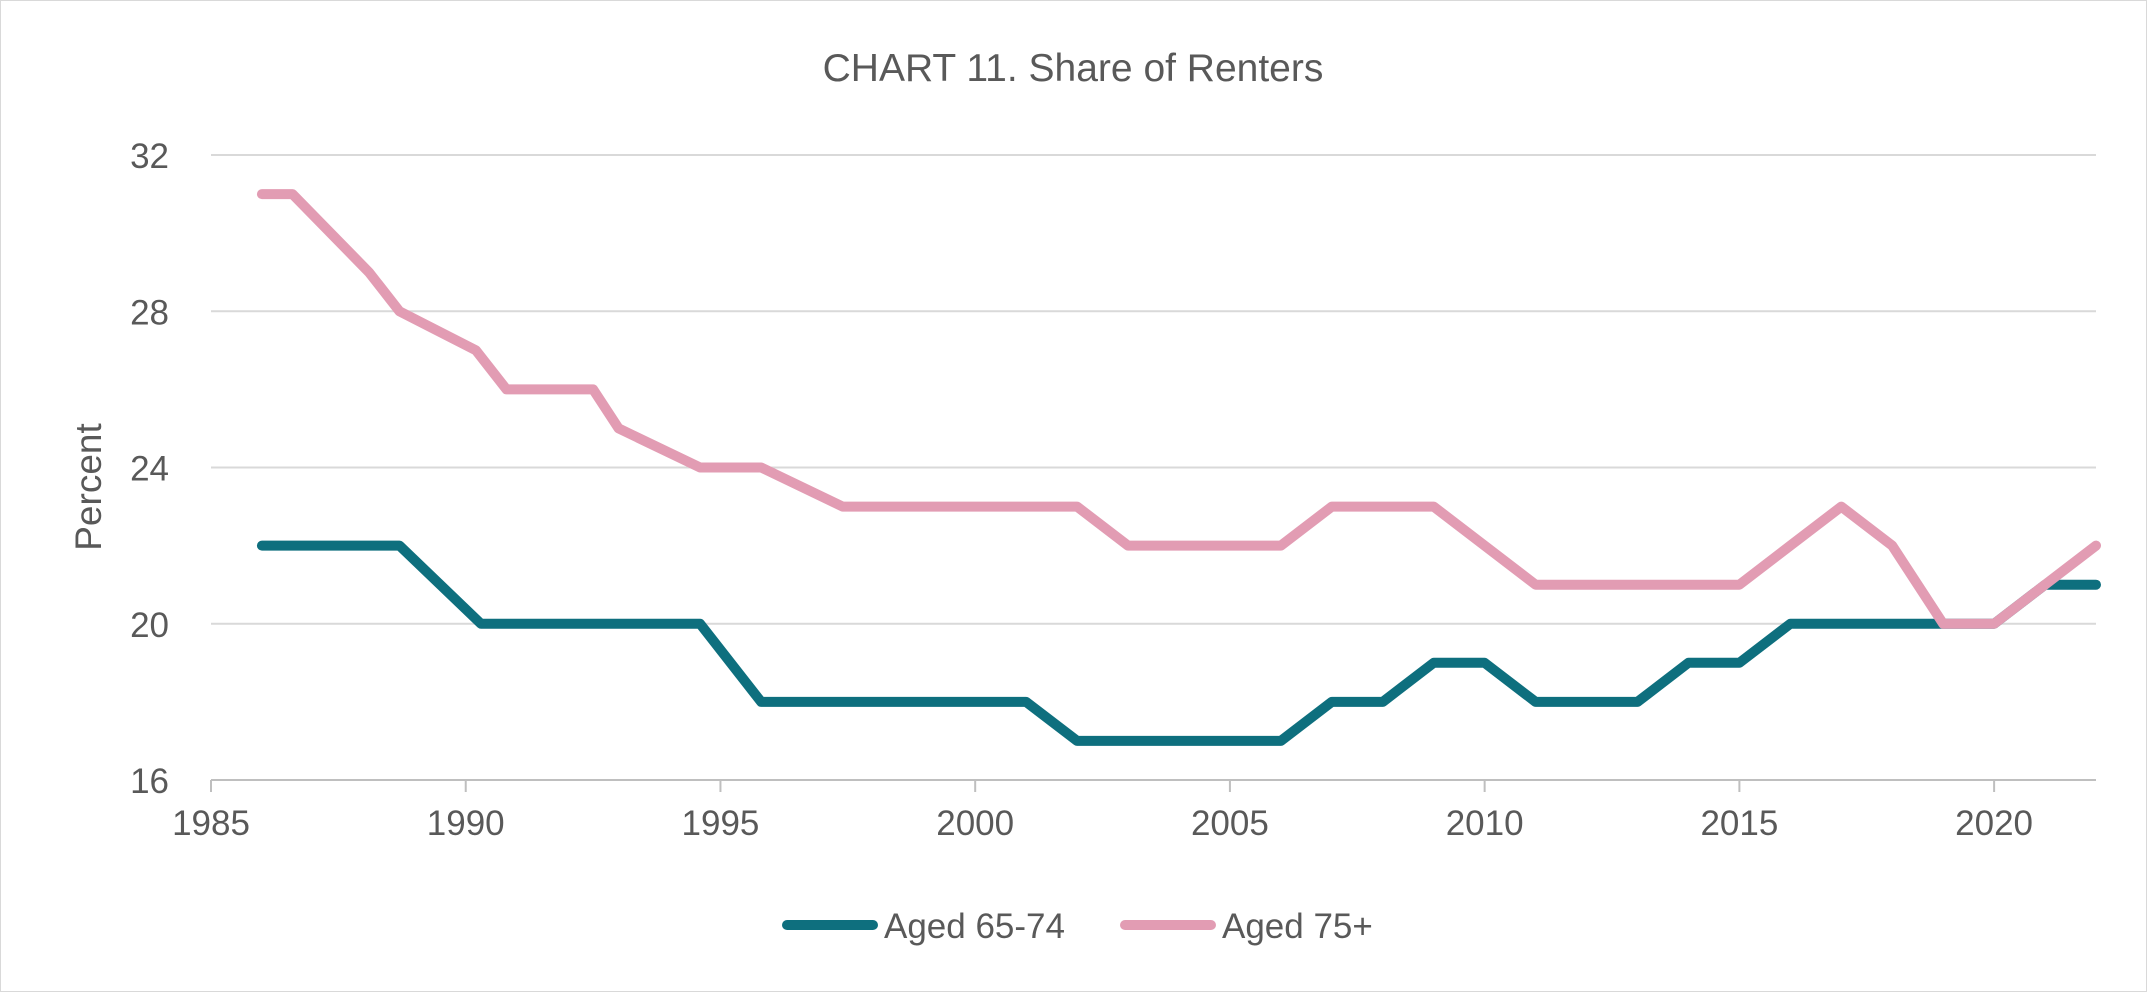  What do you see at coordinates (149, 312) in the screenshot?
I see `y-tick-label: 28` at bounding box center [149, 312].